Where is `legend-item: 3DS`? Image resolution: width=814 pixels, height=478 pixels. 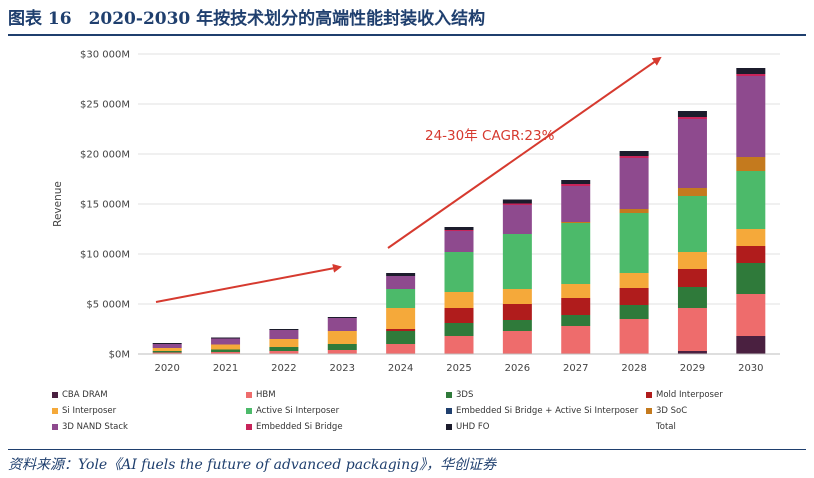
legend-item: 3DS is located at coordinates (459, 395).